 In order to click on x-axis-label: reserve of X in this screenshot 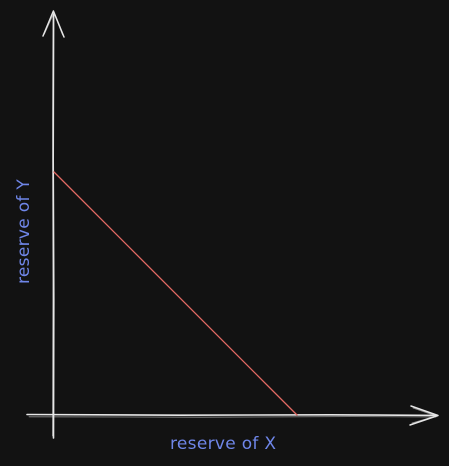, I will do `click(223, 444)`.